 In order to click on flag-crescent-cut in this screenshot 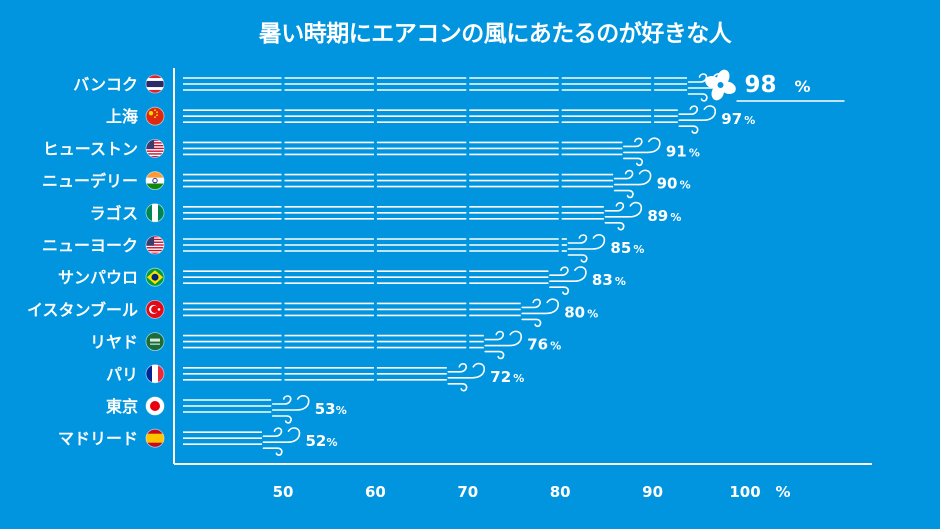, I will do `click(155, 309)`.